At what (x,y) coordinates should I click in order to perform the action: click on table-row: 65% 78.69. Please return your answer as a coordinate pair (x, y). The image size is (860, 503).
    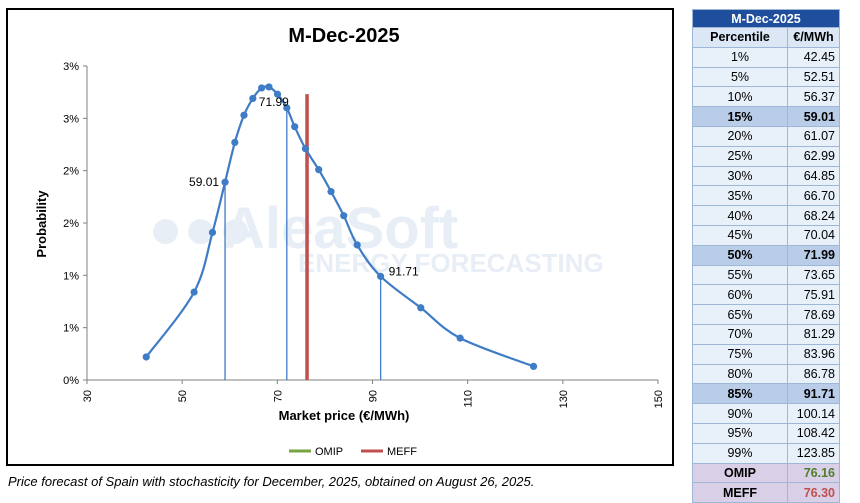
    Looking at the image, I should click on (766, 314).